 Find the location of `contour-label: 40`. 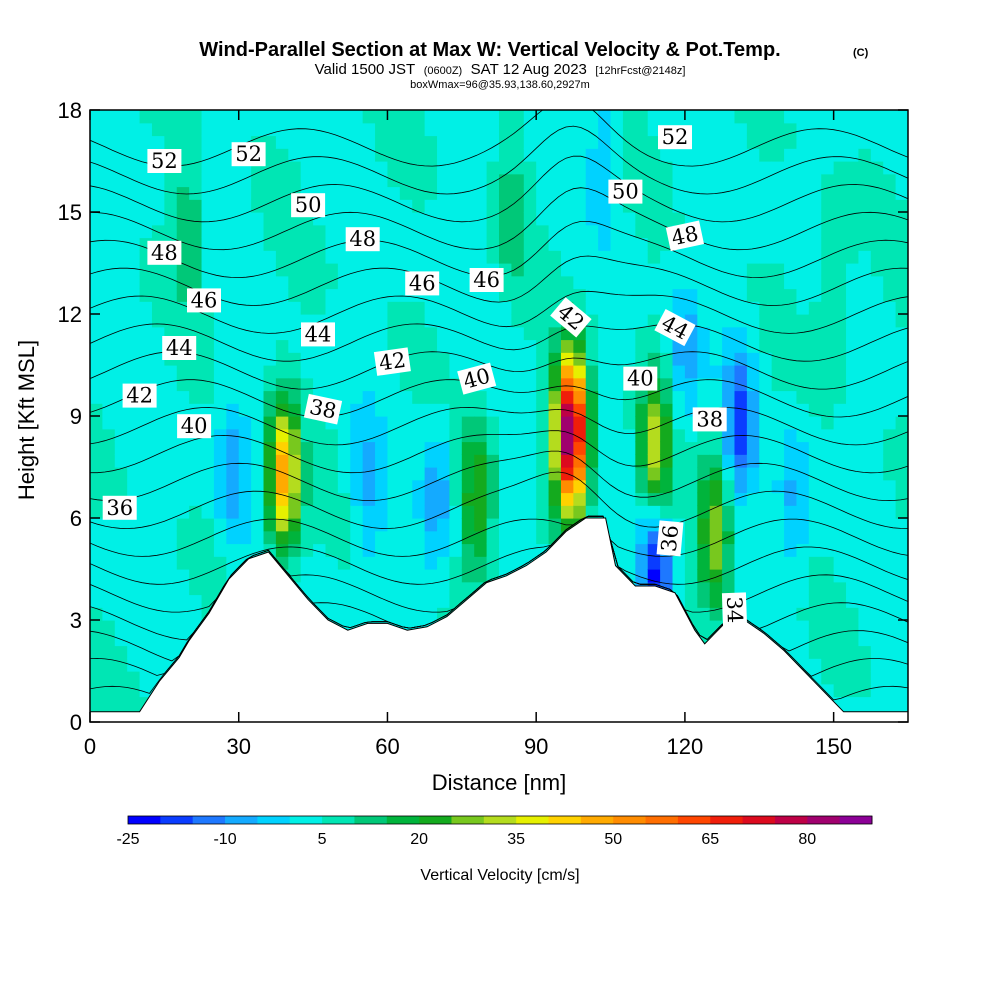

contour-label: 40 is located at coordinates (477, 378).